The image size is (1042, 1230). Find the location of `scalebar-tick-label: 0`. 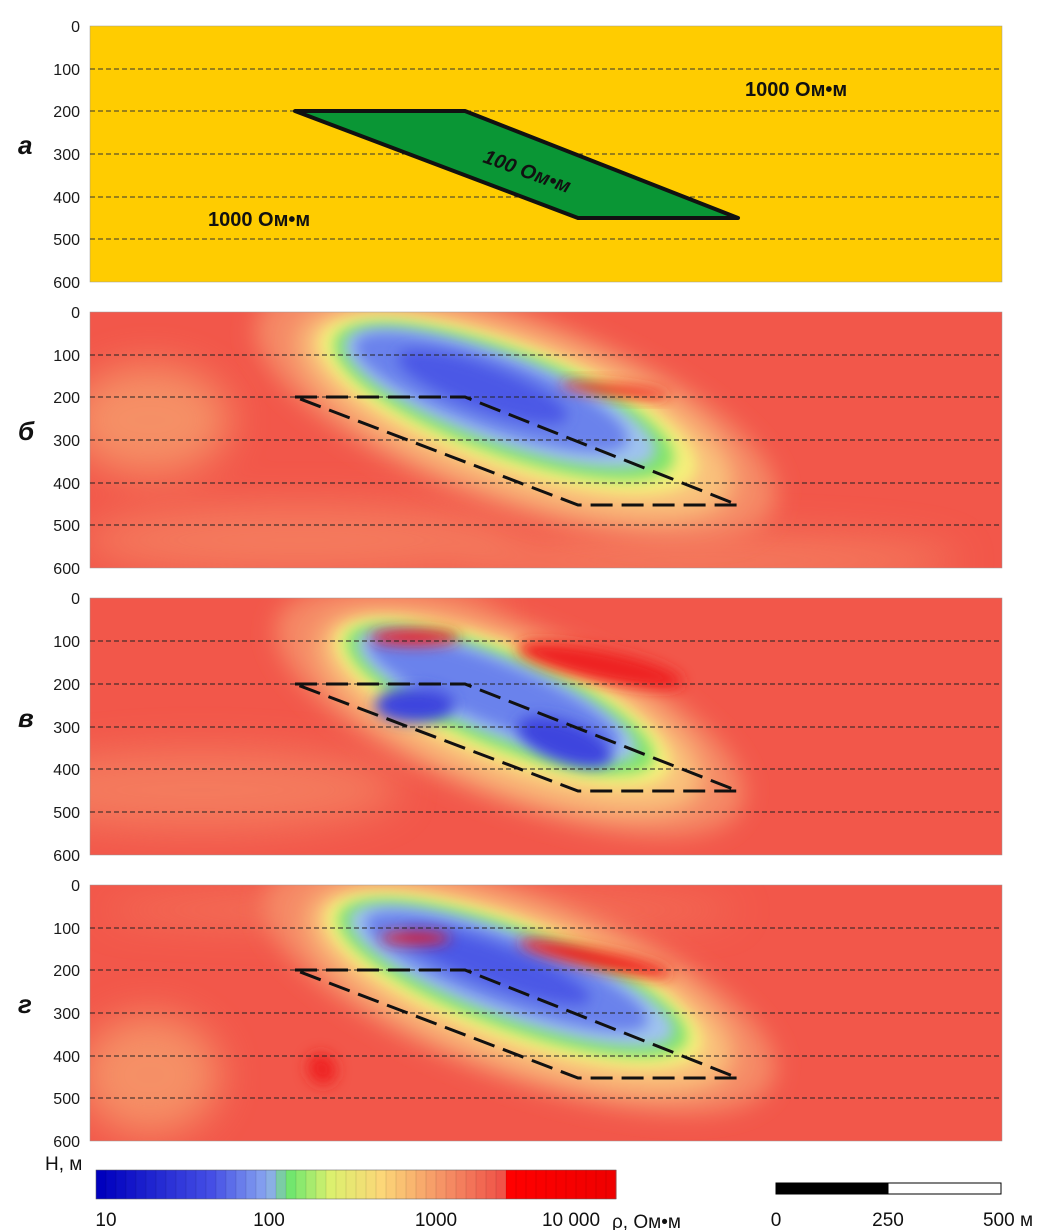

scalebar-tick-label: 0 is located at coordinates (776, 1220).